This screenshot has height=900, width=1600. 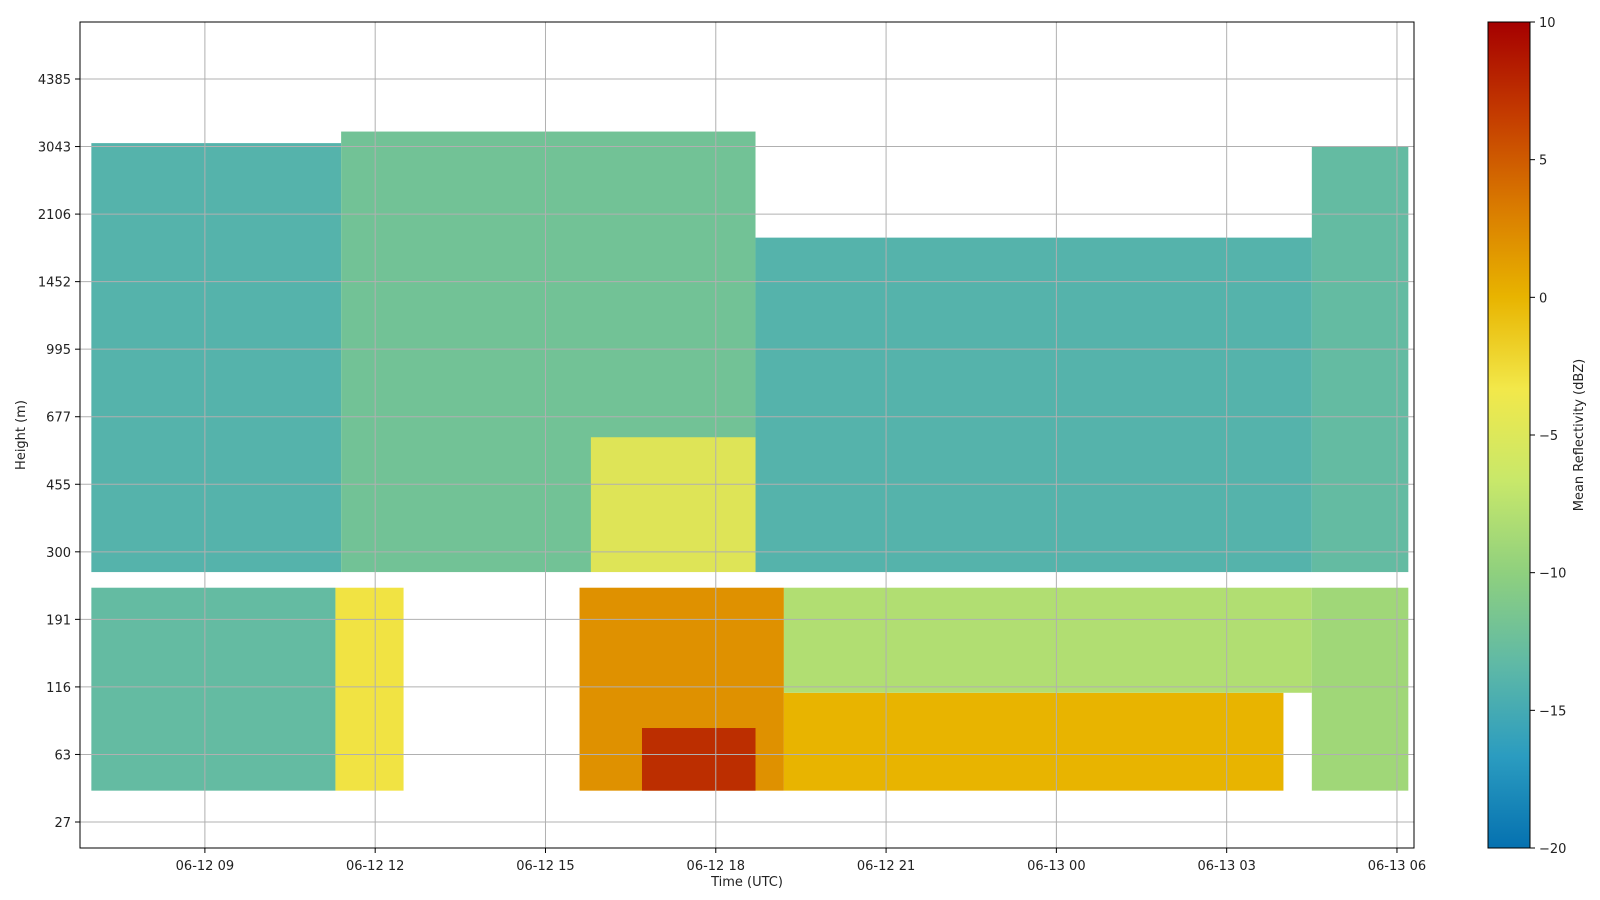 I want to click on colorbar-tick-label: −5, so click(x=1548, y=436).